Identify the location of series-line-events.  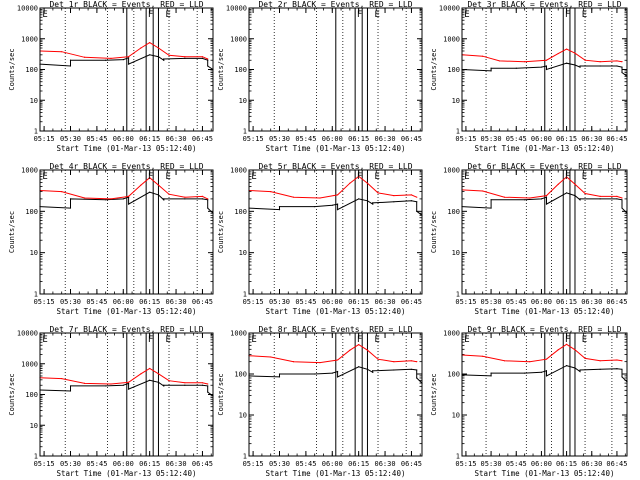
(544, 69).